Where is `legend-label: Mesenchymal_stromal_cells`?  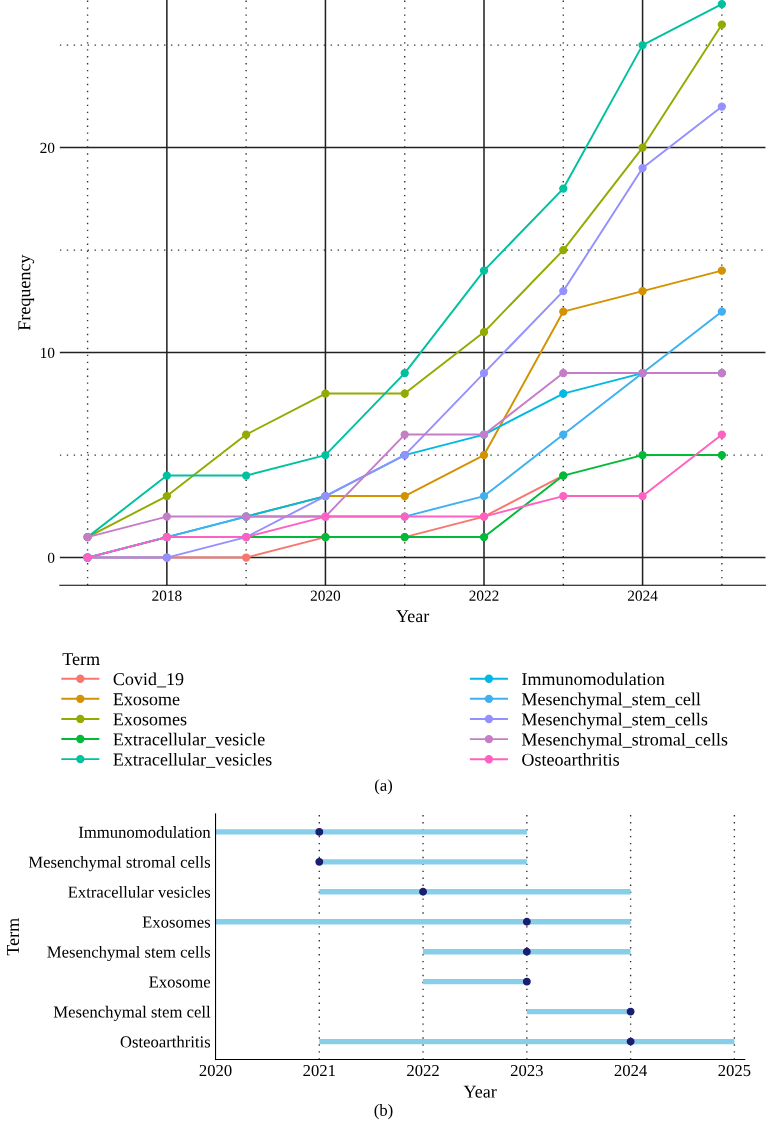 legend-label: Mesenchymal_stromal_cells is located at coordinates (624, 741).